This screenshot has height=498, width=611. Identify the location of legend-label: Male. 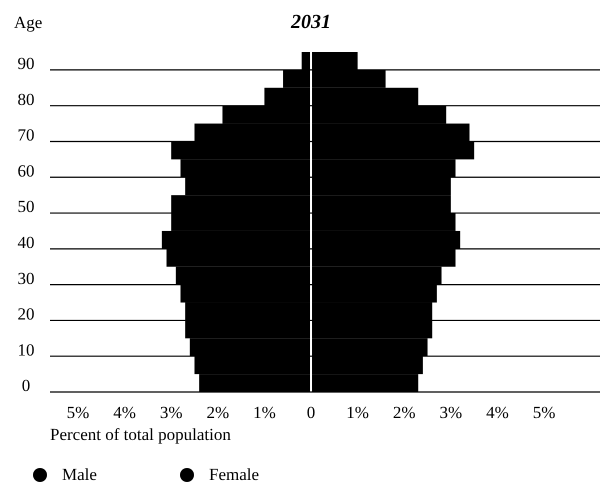
(79, 474).